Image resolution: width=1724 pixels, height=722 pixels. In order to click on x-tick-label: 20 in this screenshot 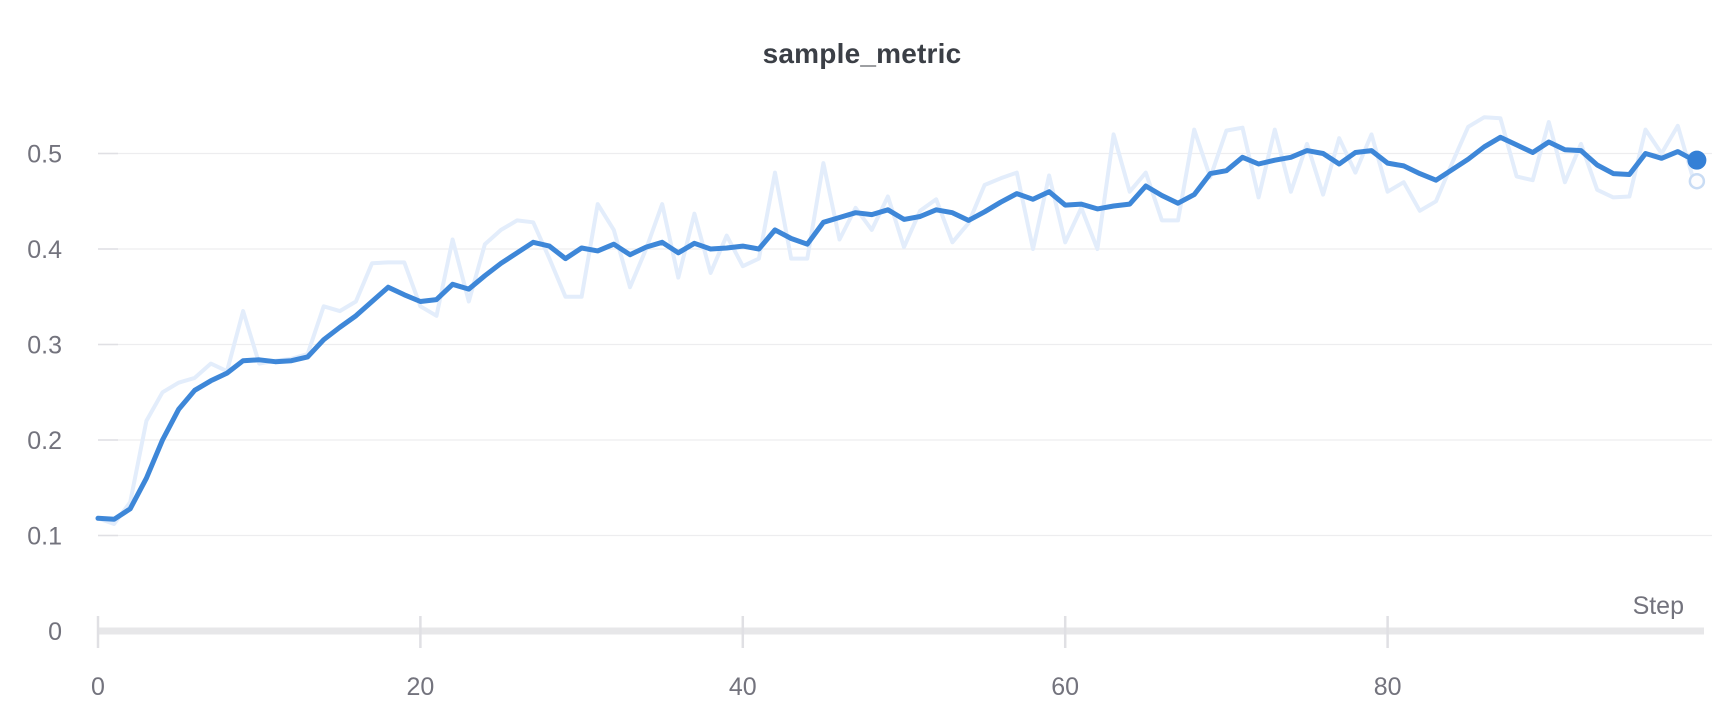, I will do `click(420, 687)`.